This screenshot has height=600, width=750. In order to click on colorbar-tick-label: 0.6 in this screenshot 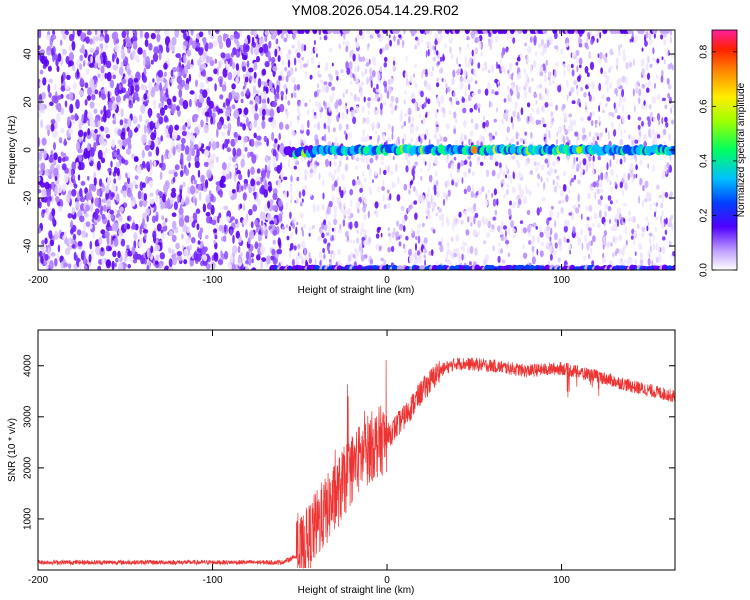, I will do `click(704, 106)`.